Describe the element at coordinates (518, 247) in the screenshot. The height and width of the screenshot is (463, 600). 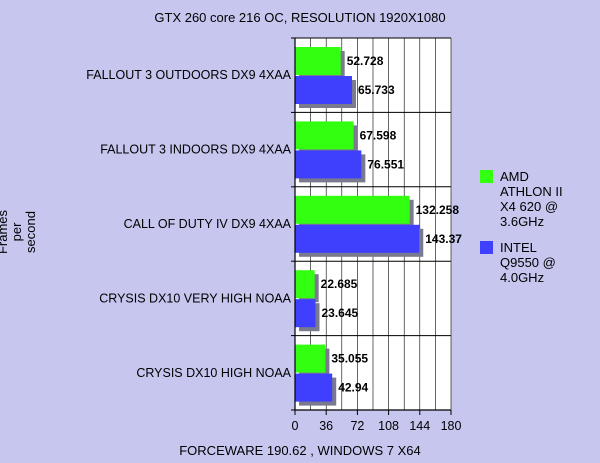
I see `legend-label: INTEL` at that location.